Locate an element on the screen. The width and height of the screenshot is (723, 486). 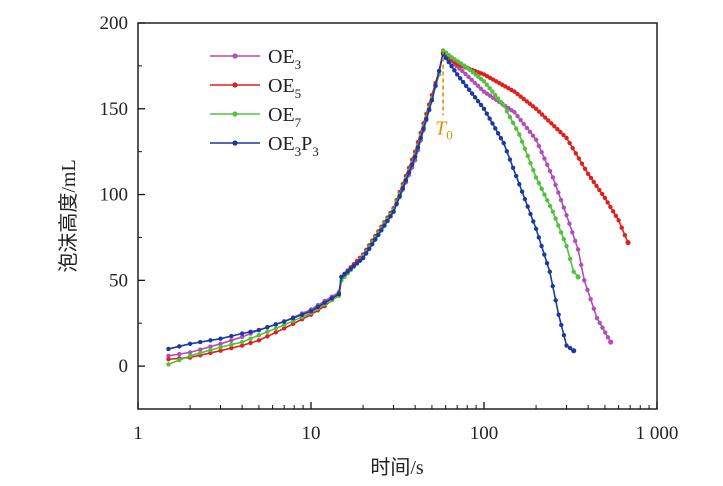
legend-label-sub: 7 is located at coordinates (298, 122).